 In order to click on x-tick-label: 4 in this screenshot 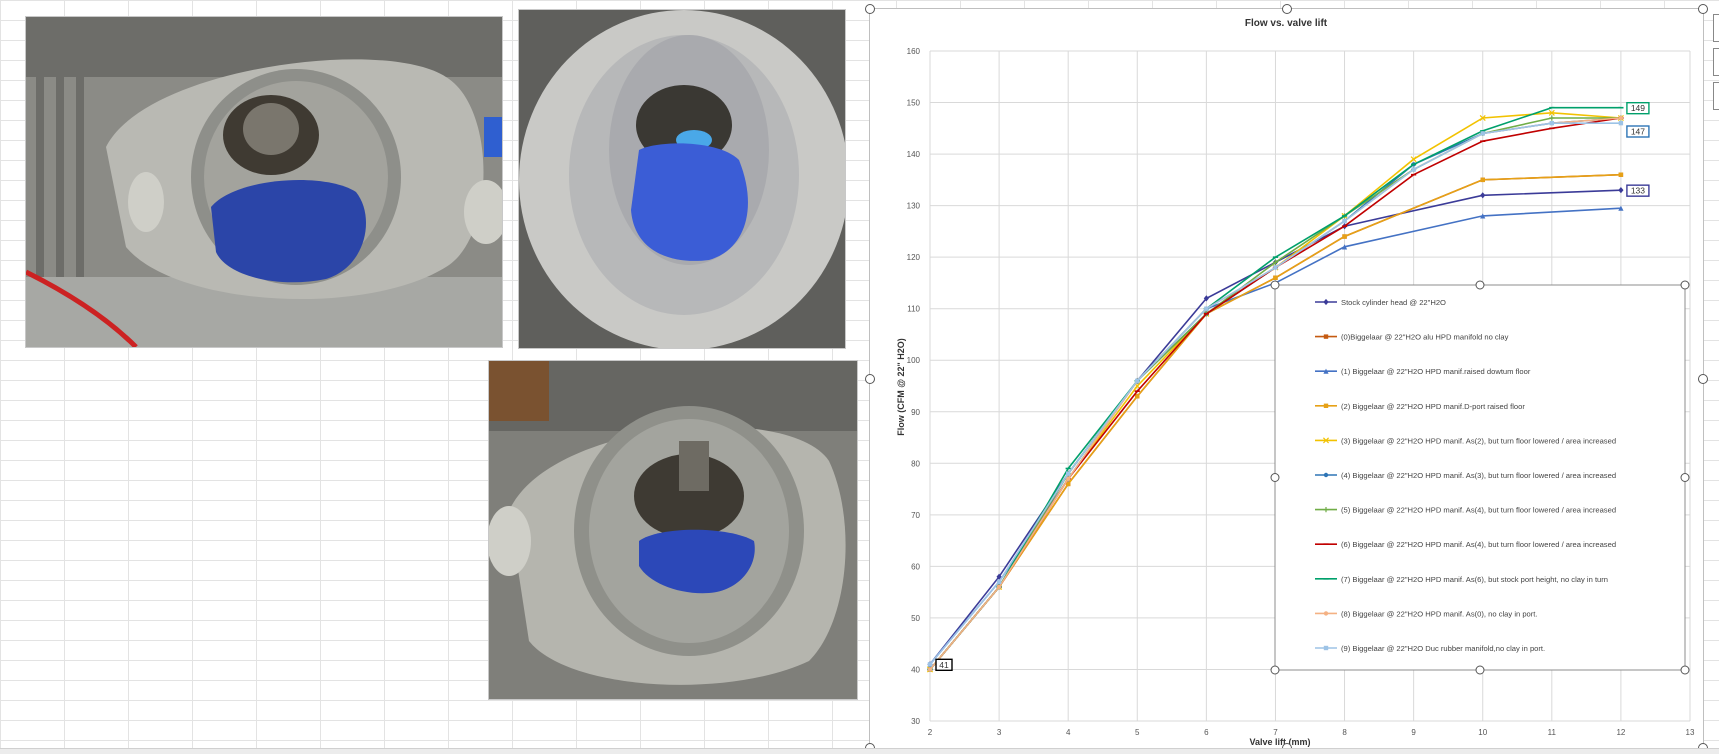, I will do `click(1068, 732)`.